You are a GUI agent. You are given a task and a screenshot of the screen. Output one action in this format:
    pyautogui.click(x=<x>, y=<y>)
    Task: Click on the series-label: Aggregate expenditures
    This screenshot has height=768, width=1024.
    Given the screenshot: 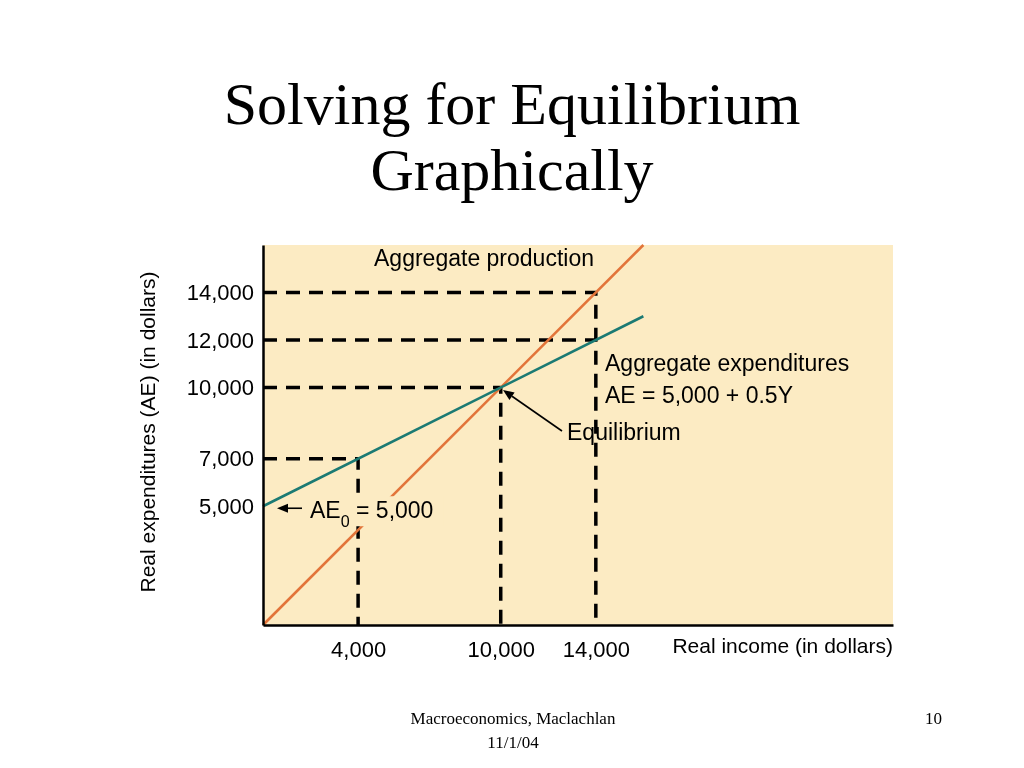 What is the action you would take?
    pyautogui.click(x=727, y=363)
    